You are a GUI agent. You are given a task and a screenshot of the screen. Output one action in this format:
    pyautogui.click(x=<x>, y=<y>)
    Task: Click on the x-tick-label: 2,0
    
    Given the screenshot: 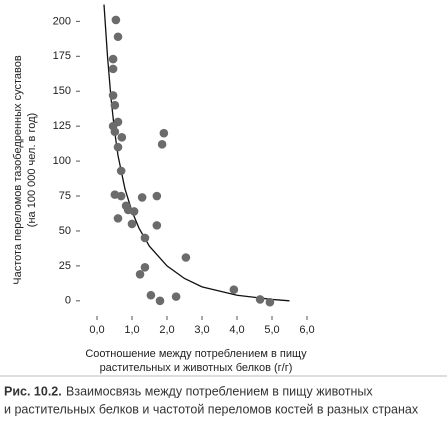 What is the action you would take?
    pyautogui.click(x=166, y=330)
    